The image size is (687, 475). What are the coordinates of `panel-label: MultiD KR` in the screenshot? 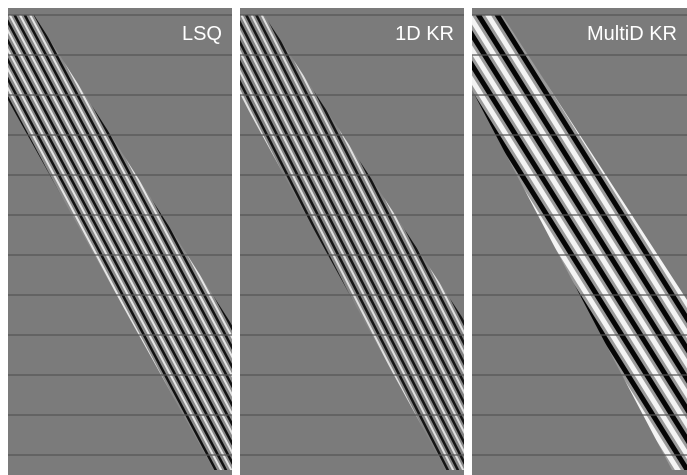 It's located at (632, 34).